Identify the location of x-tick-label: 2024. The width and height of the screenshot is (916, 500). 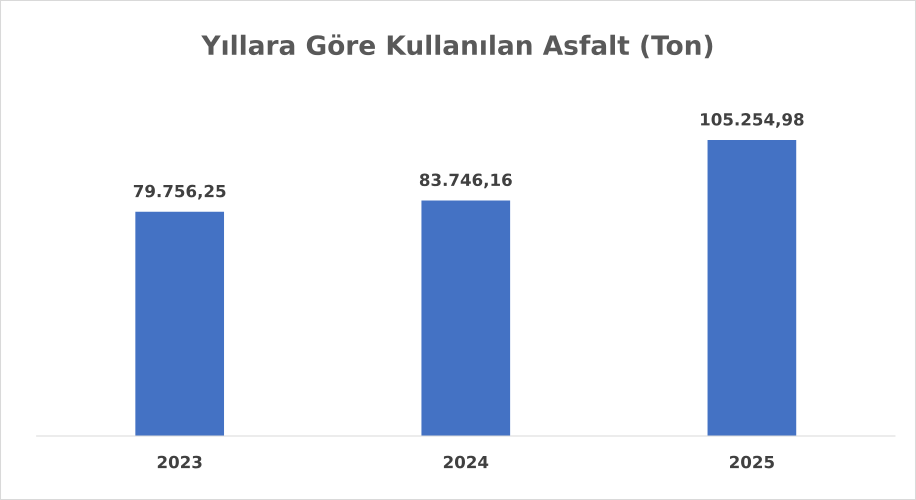
(466, 462).